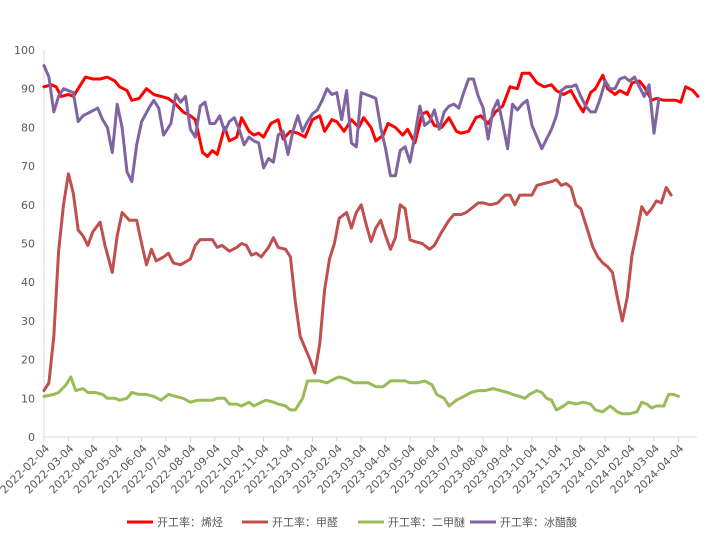 The width and height of the screenshot is (720, 546). What do you see at coordinates (538, 522) in the screenshot?
I see `legend-label-3: 开工率：冰醋酸` at bounding box center [538, 522].